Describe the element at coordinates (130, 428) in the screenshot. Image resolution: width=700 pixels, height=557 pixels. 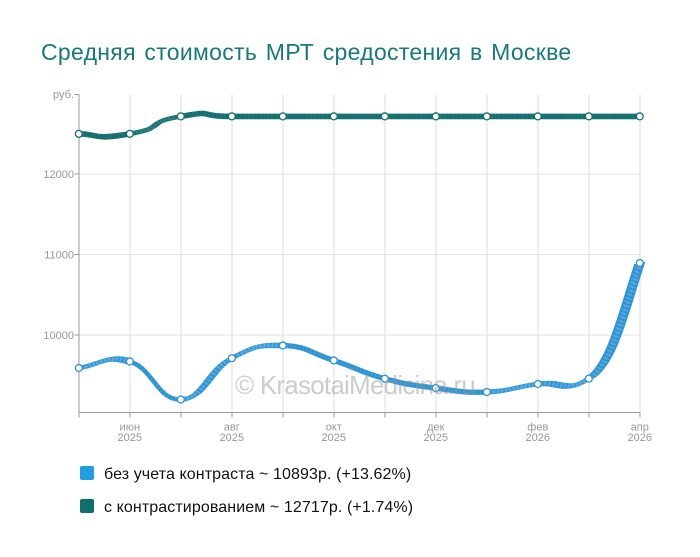
I see `svg-text: июн` at that location.